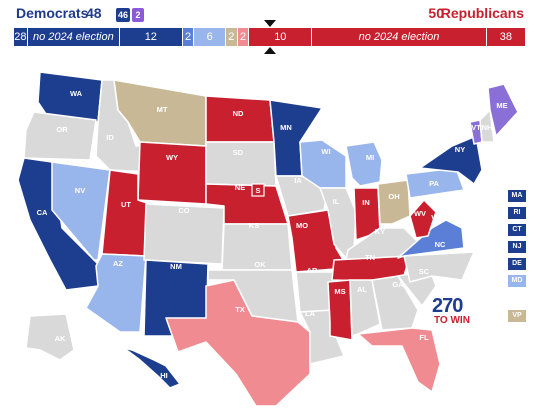  I want to click on state-box-de: DE, so click(517, 264).